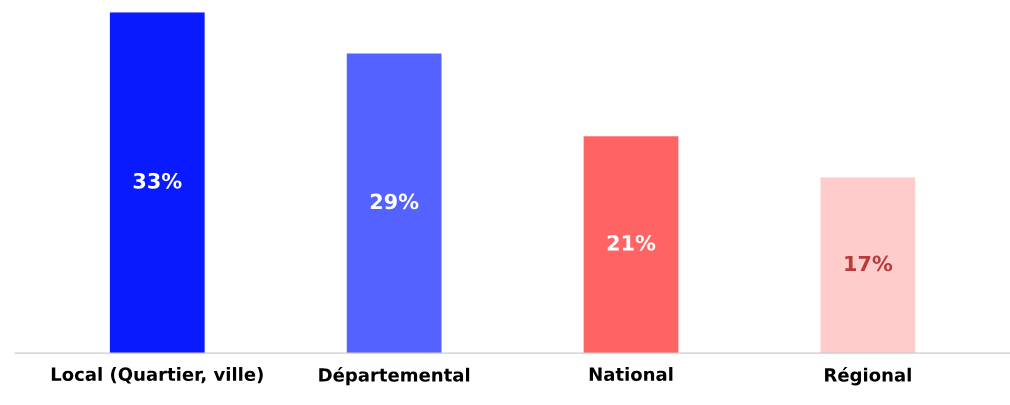  I want to click on data-label: 29%, so click(394, 201).